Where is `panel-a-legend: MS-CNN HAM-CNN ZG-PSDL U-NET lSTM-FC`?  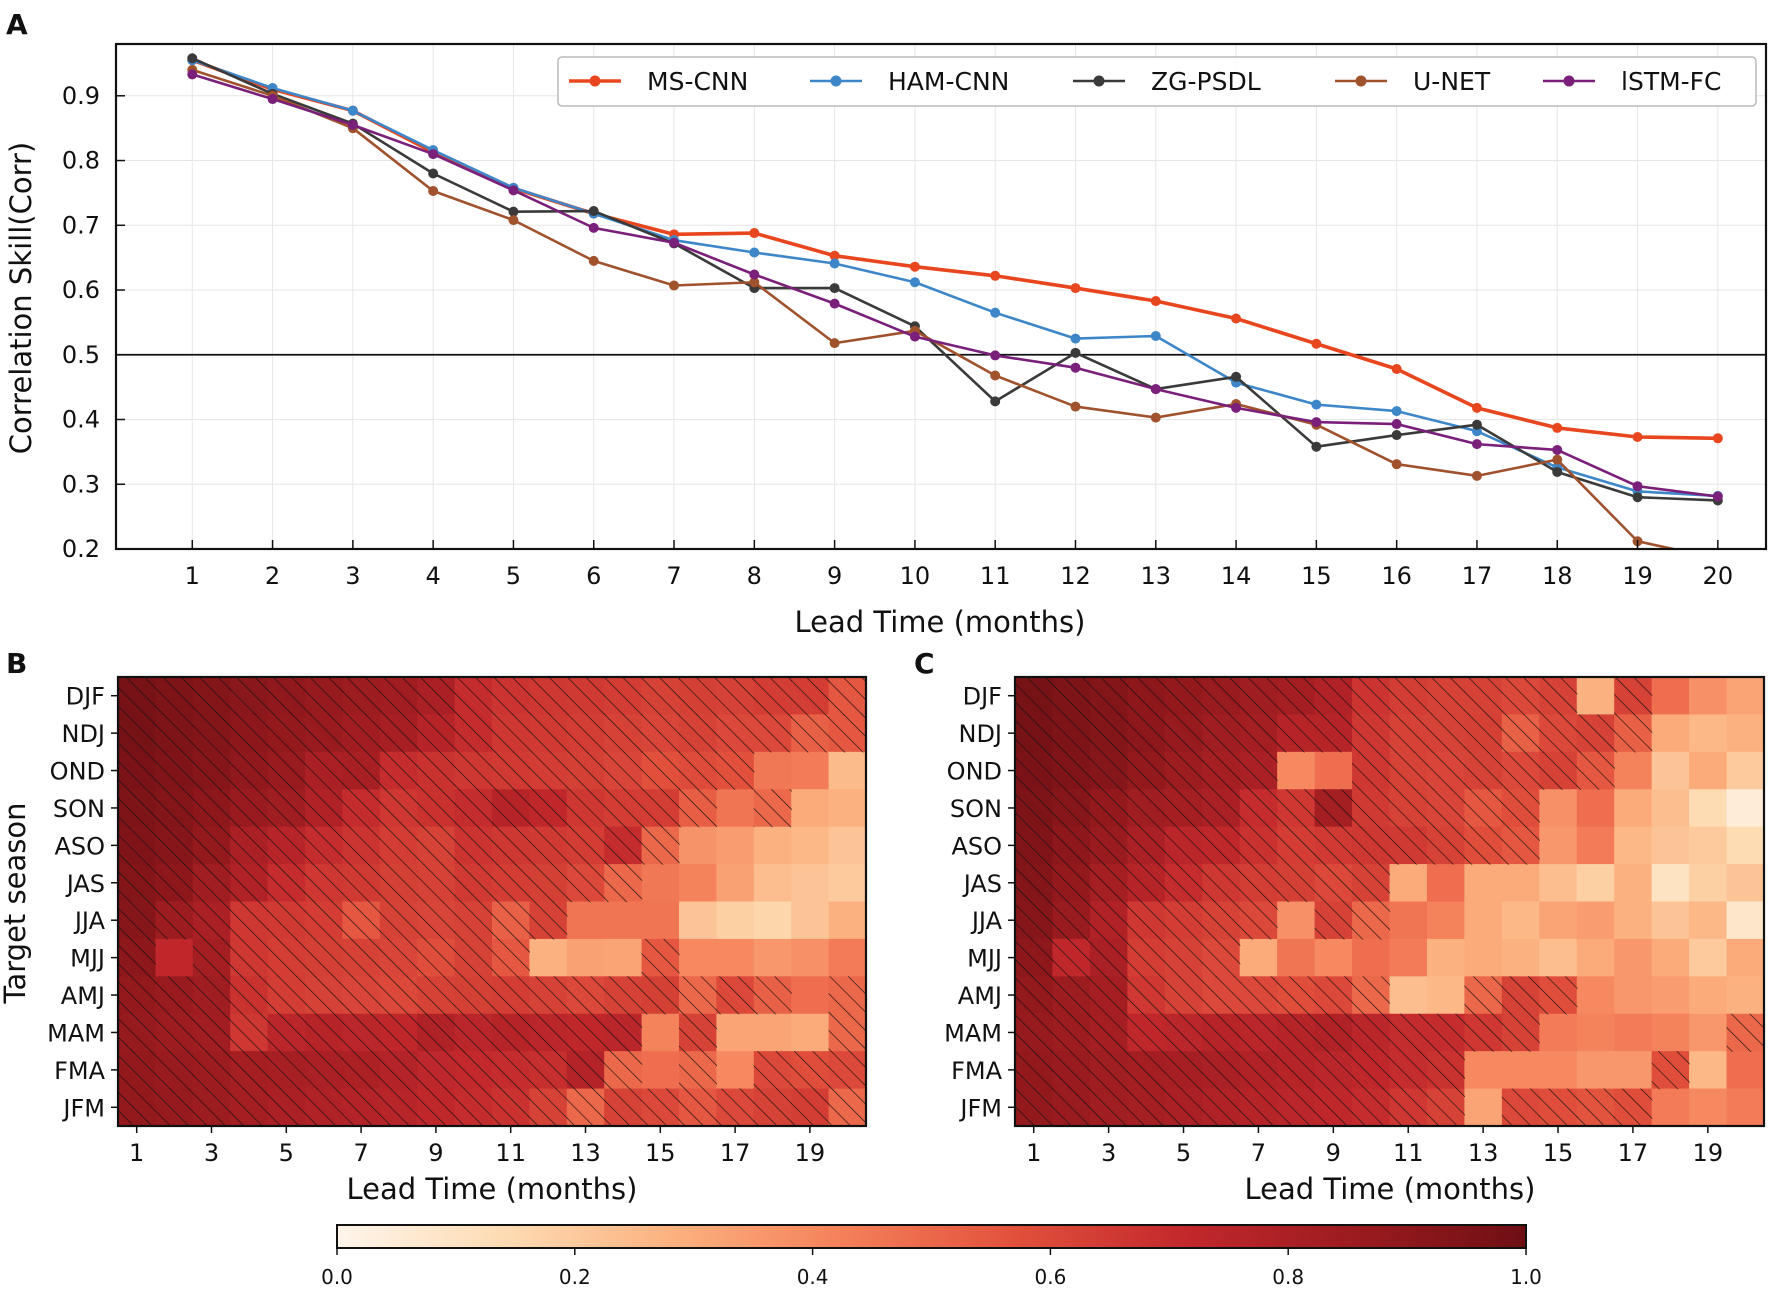
panel-a-legend: MS-CNN HAM-CNN ZG-PSDL U-NET lSTM-FC is located at coordinates (1157, 81).